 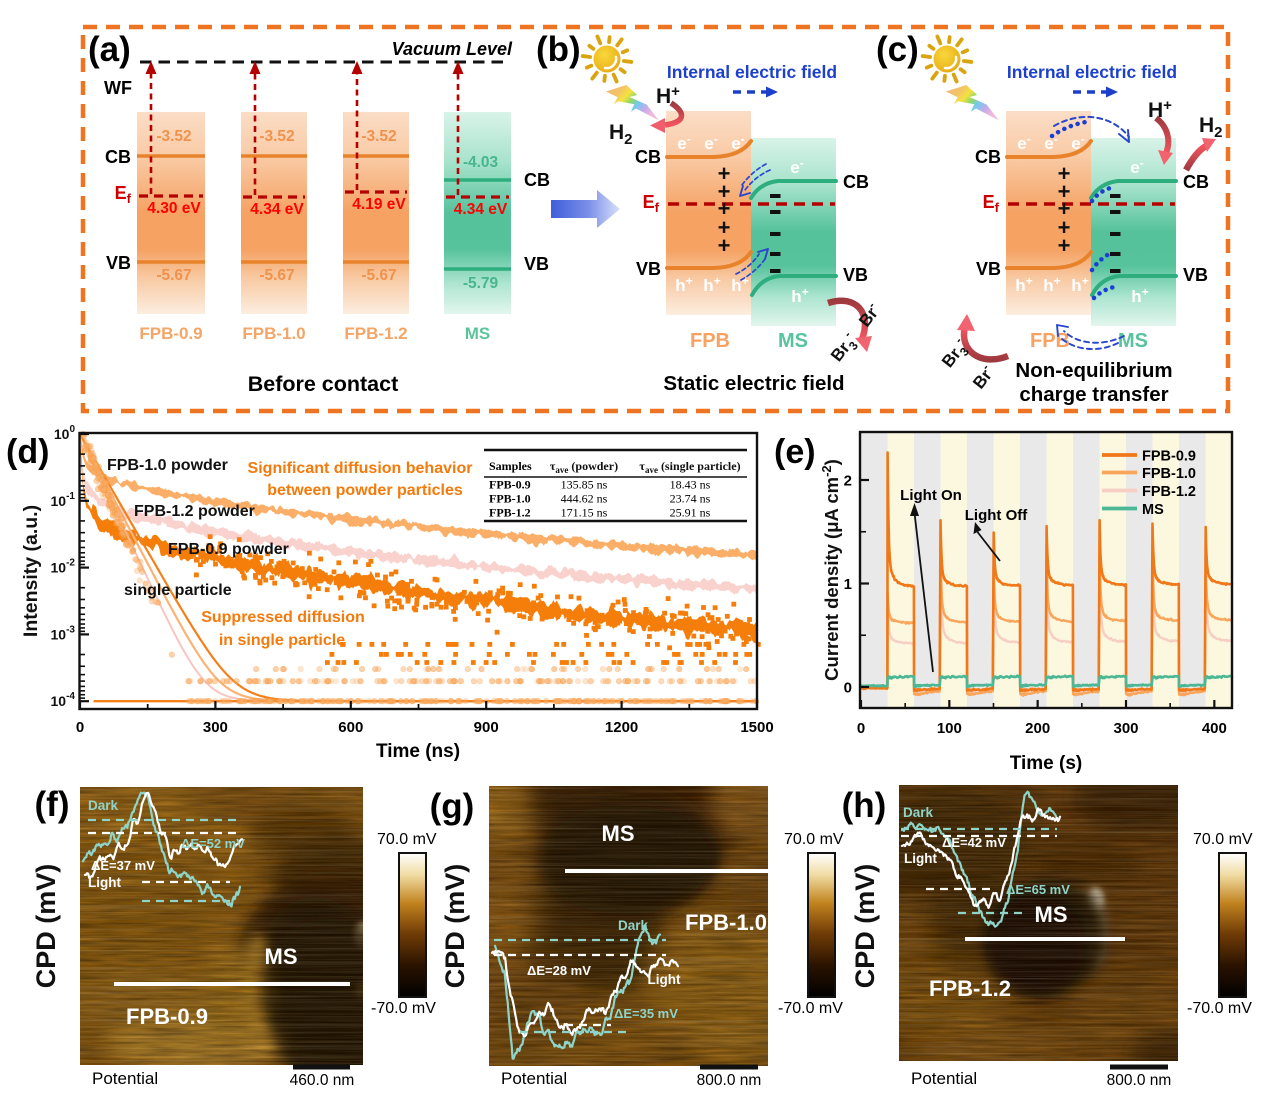 I want to click on svg-text: 200, so click(x=1037, y=728).